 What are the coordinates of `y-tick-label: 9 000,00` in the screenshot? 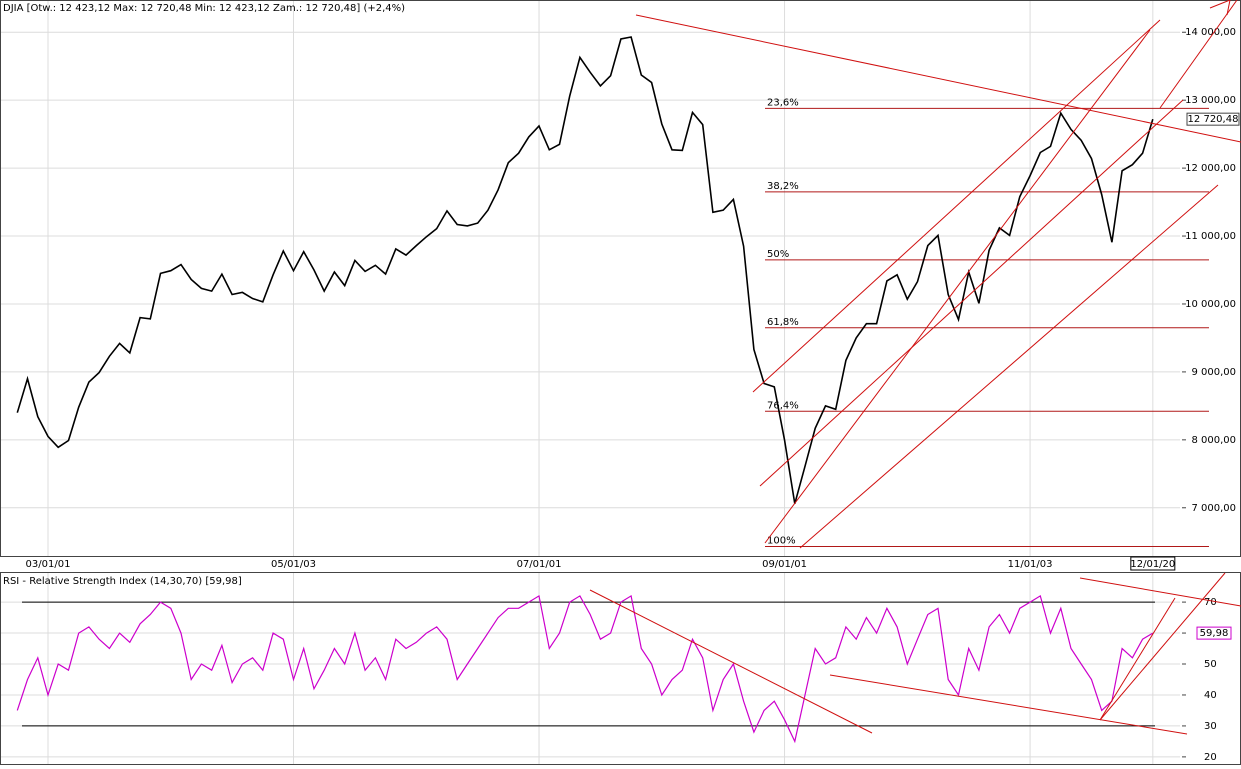 It's located at (1213, 372).